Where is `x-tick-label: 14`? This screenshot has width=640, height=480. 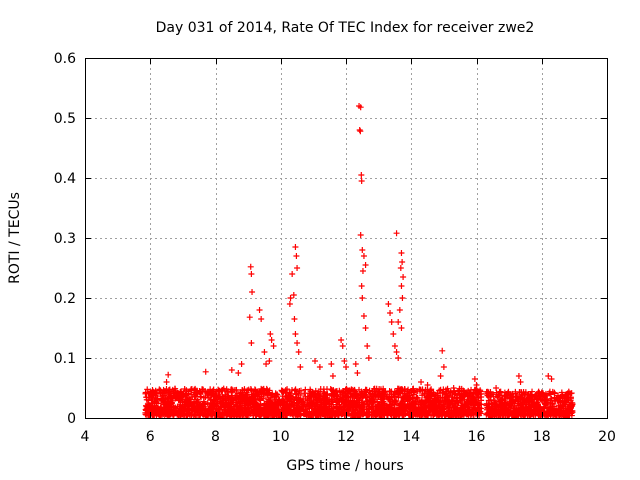 x-tick-label: 14 is located at coordinates (411, 437).